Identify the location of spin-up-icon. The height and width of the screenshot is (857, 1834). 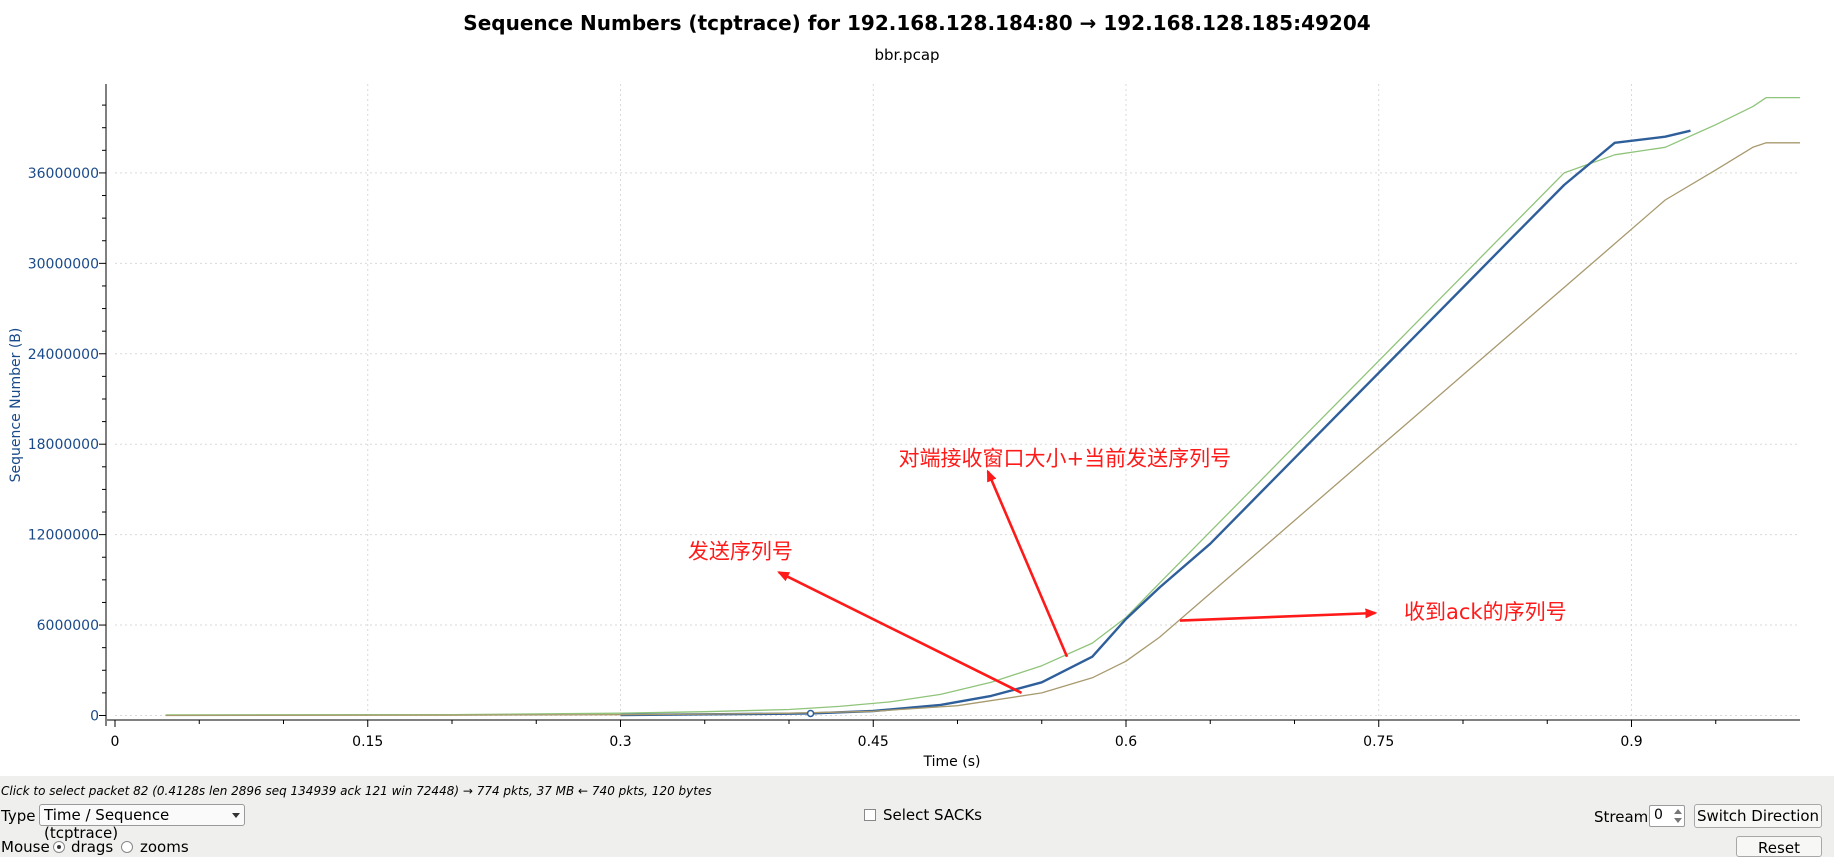
(1678, 811).